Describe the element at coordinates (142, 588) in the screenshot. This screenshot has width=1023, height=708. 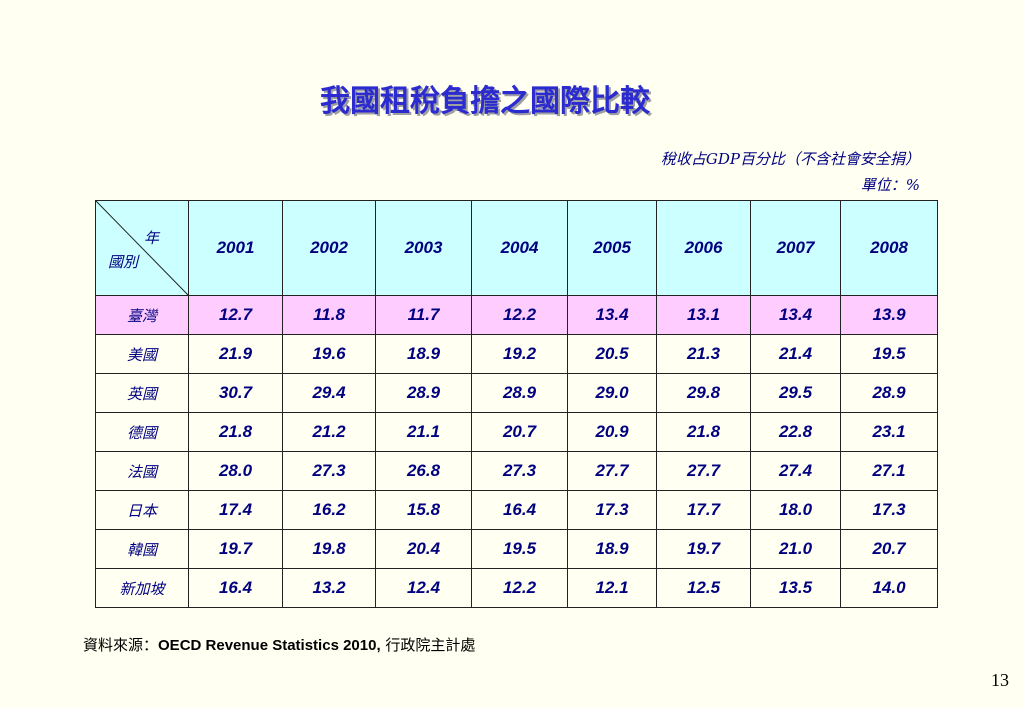
I see `country-cell: 新加坡` at that location.